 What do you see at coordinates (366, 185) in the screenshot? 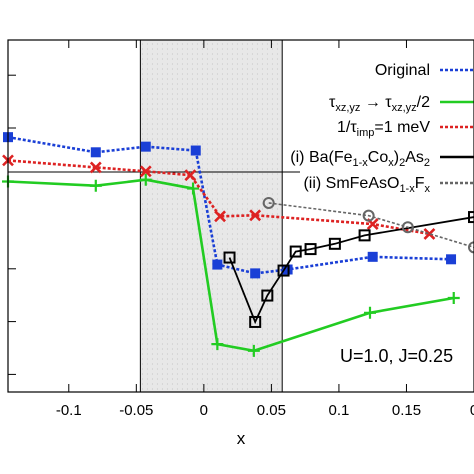
I see `legend-label: (ii) SmFeAsO1-xFx` at bounding box center [366, 185].